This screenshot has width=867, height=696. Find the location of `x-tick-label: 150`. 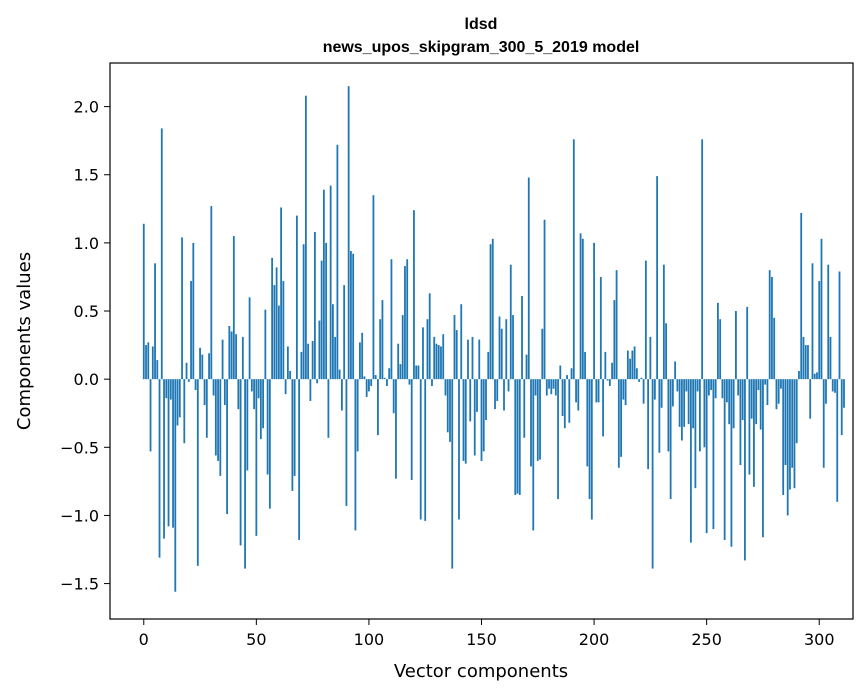

x-tick-label: 150 is located at coordinates (481, 639).